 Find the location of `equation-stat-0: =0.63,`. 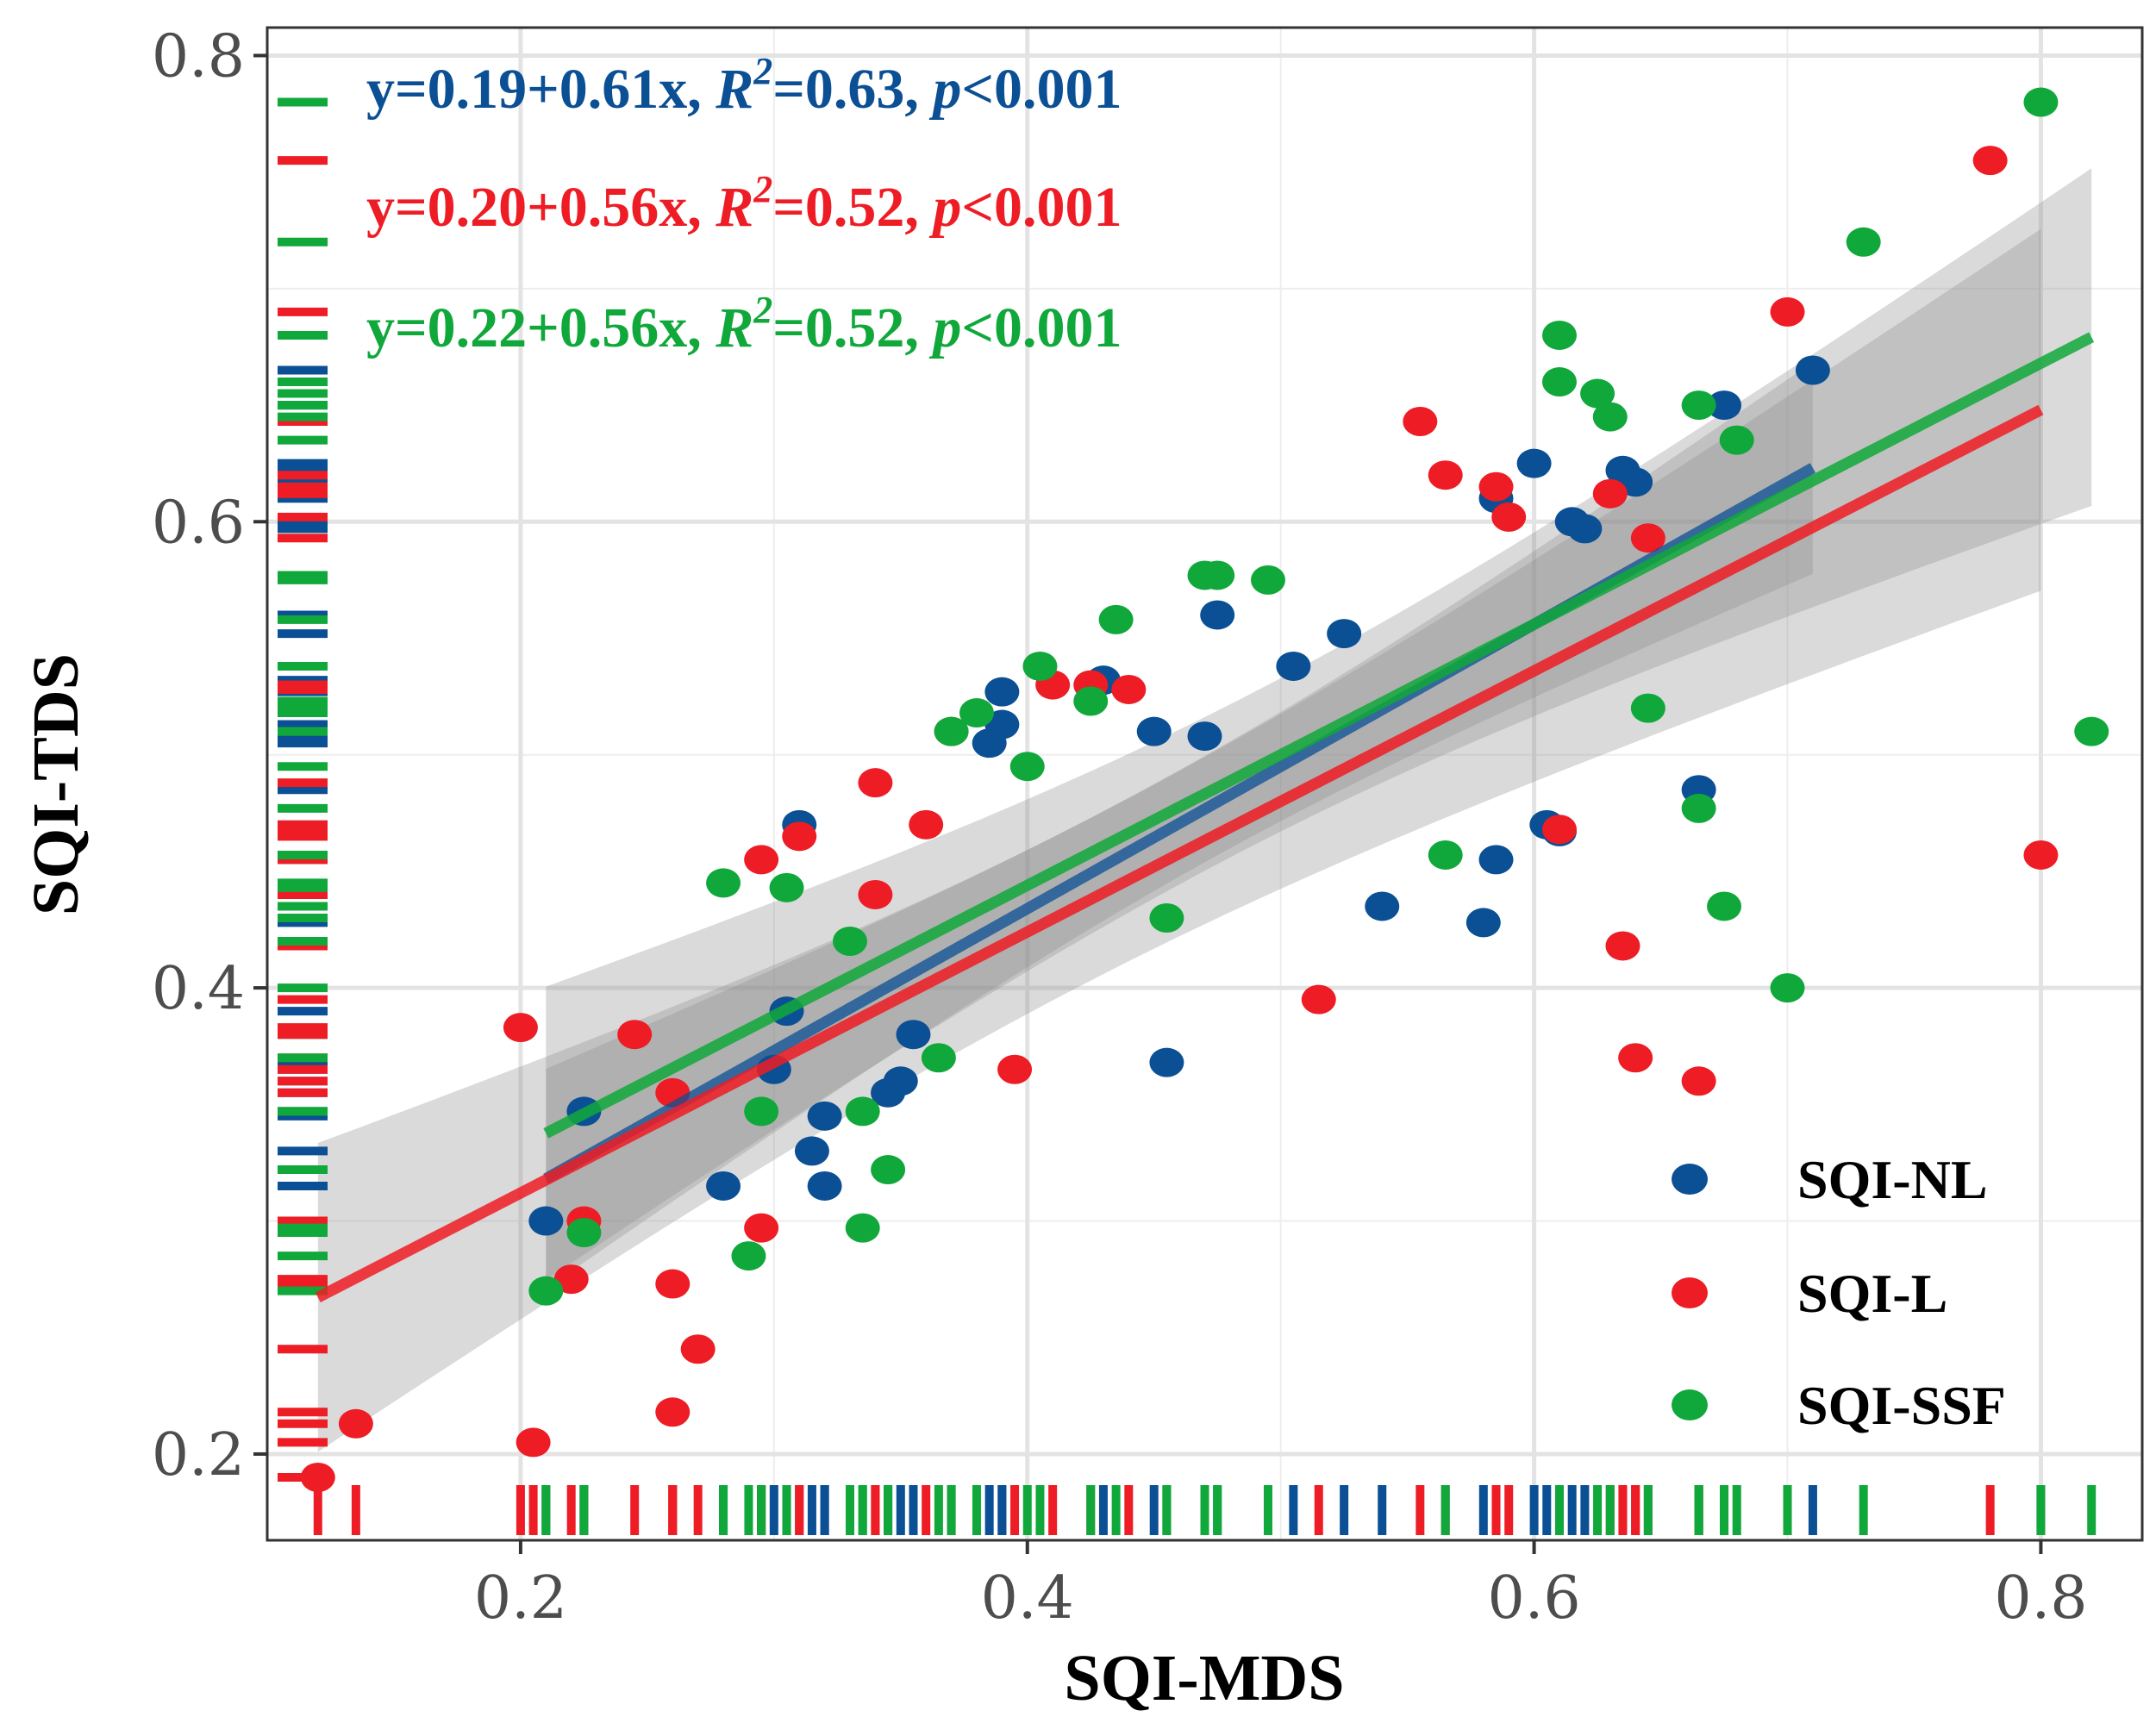

equation-stat-0: =0.63, is located at coordinates (852, 90).